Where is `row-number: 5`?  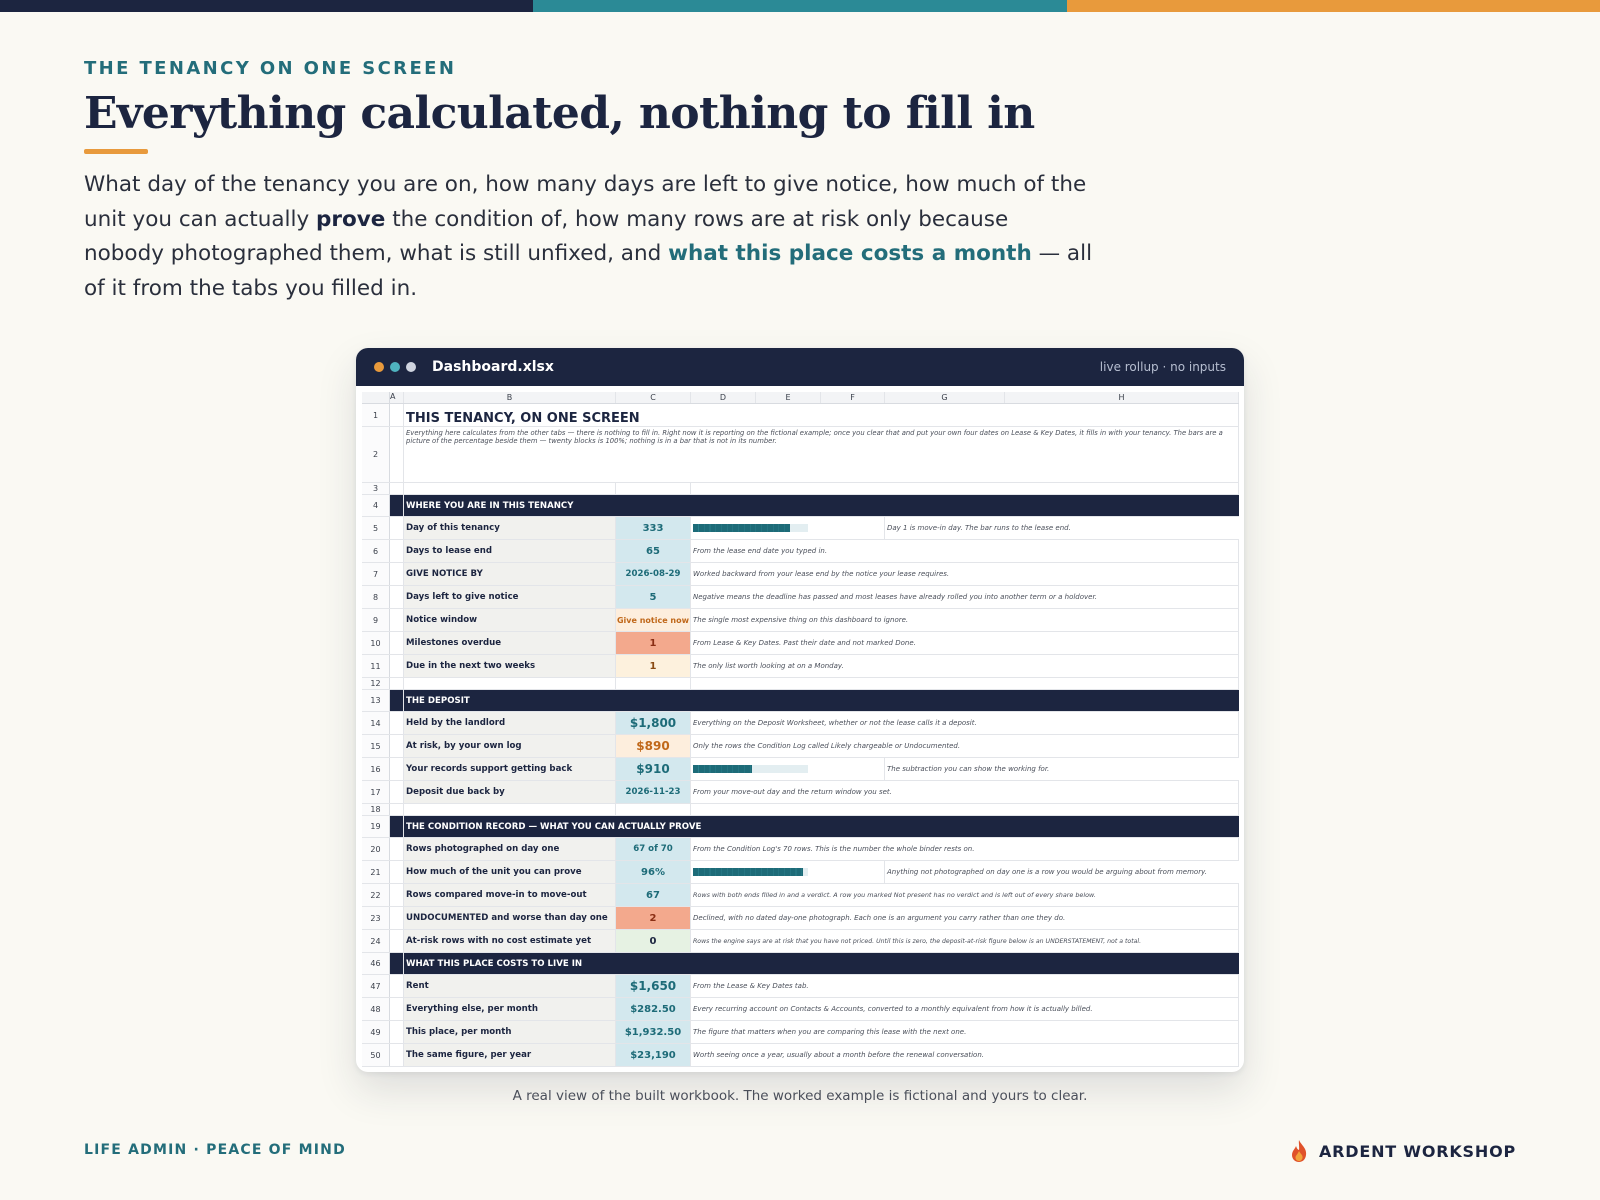 row-number: 5 is located at coordinates (376, 528).